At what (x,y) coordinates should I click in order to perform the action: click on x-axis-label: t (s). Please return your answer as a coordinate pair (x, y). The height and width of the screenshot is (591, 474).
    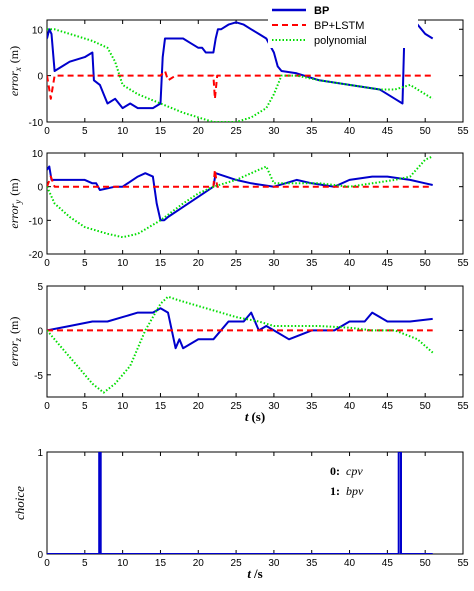
    Looking at the image, I should click on (255, 416).